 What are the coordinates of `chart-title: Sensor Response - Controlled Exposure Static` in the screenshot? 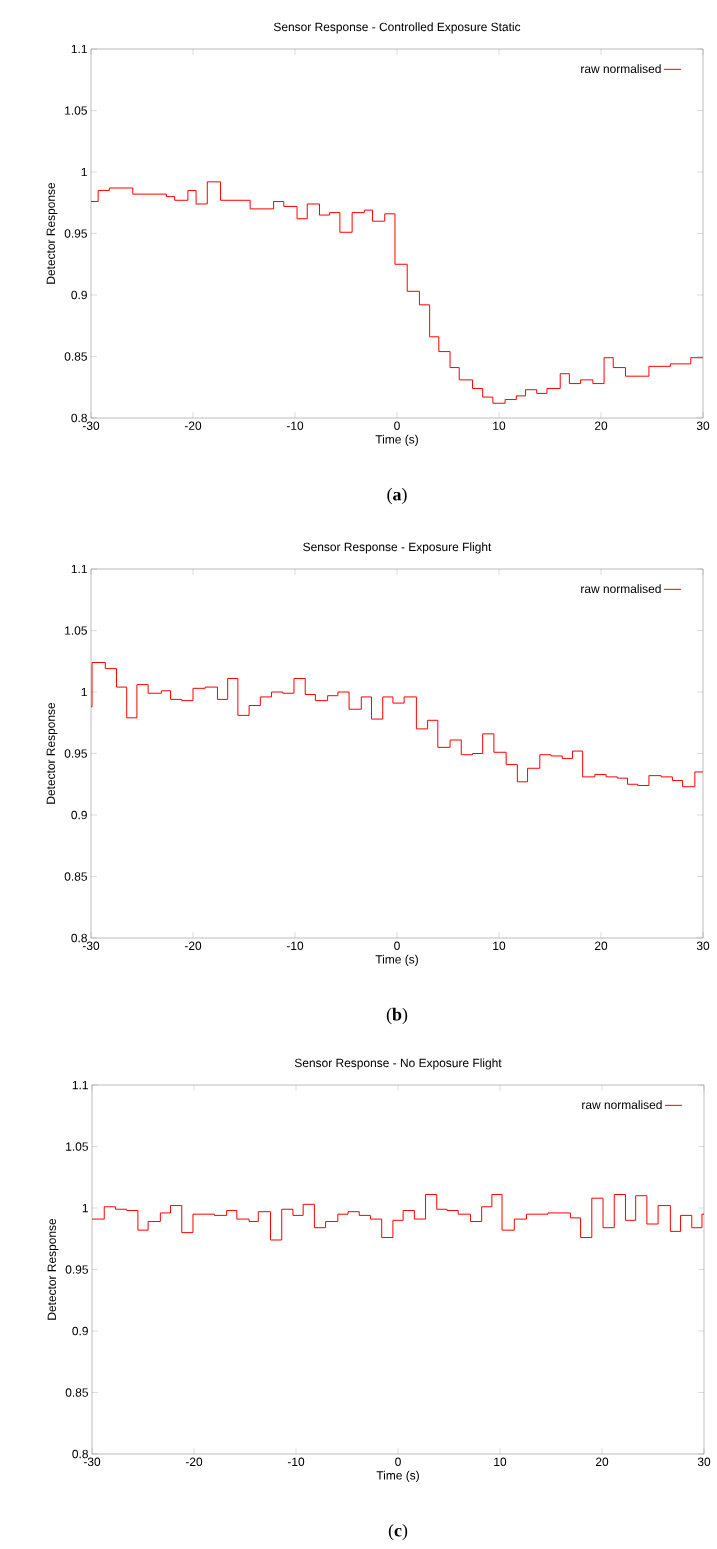 It's located at (397, 28).